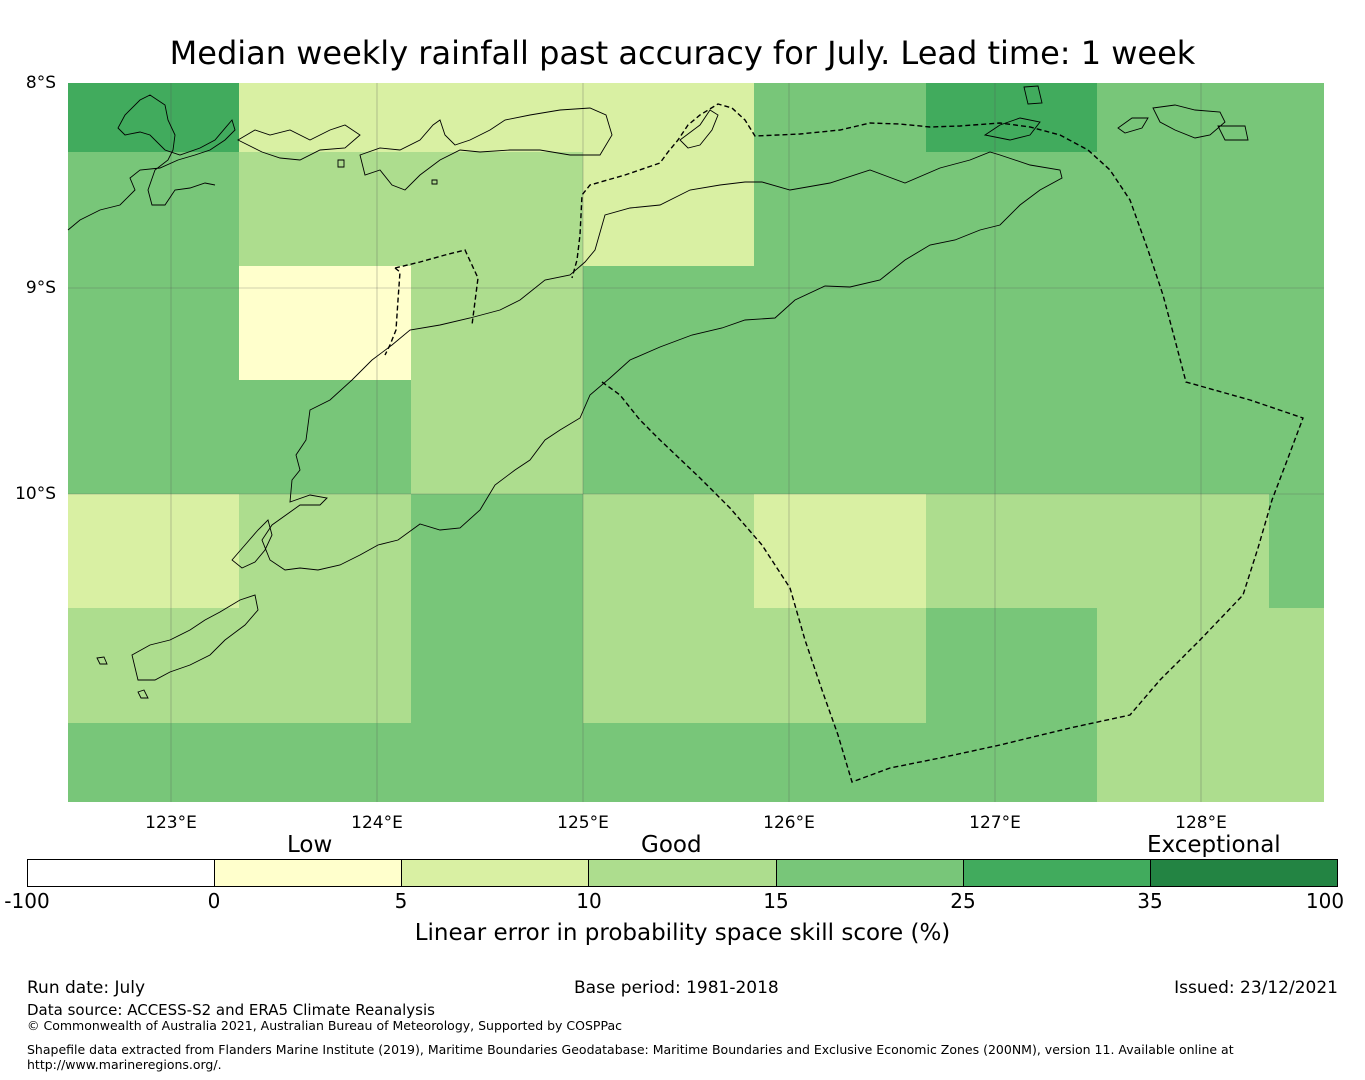  What do you see at coordinates (1256, 988) in the screenshot?
I see `issued-date: Issued: 23/12/2021` at bounding box center [1256, 988].